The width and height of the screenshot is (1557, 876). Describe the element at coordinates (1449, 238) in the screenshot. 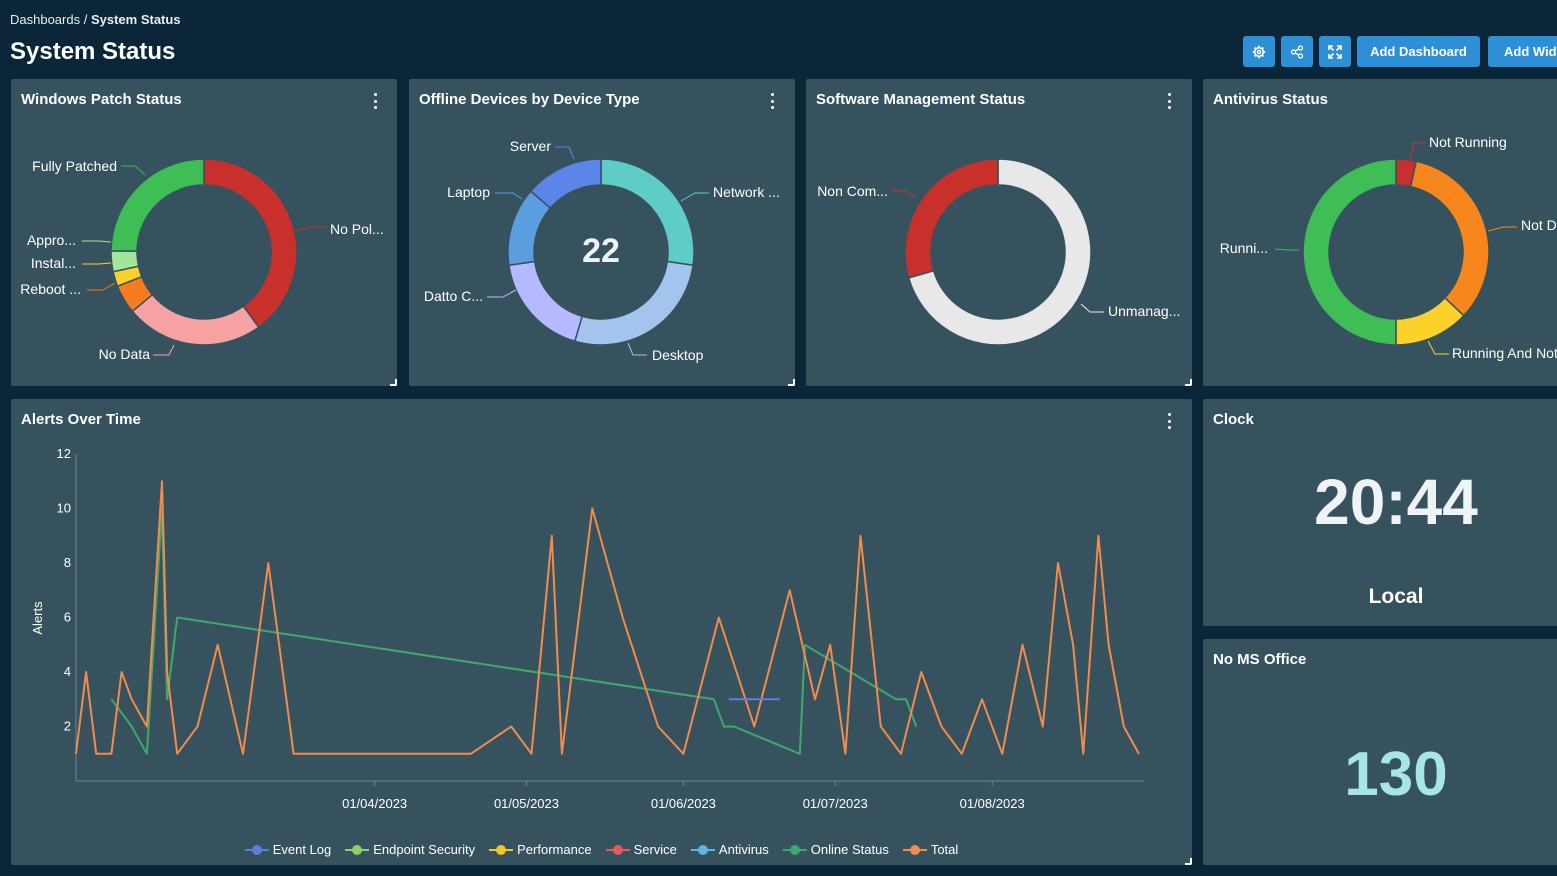

I see `donut-slice-not-d` at that location.